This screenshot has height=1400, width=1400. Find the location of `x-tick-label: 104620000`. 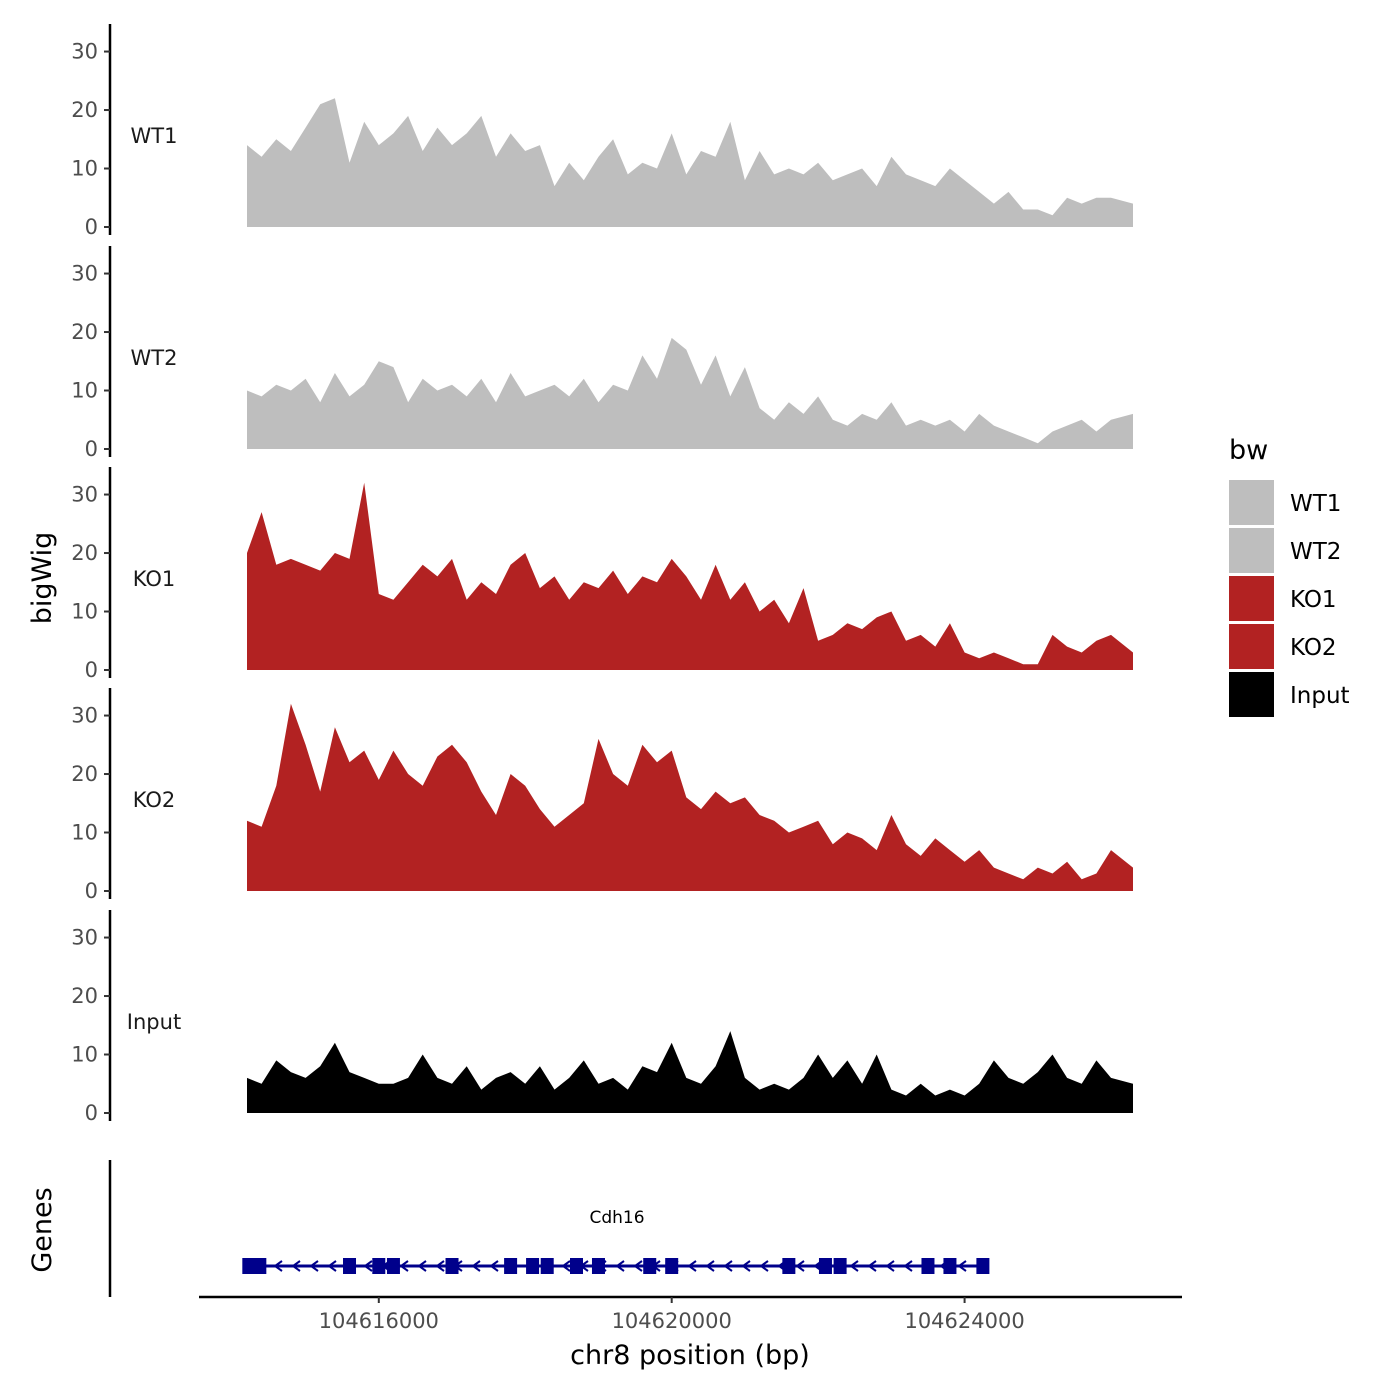

x-tick-label: 104620000 is located at coordinates (672, 1321).